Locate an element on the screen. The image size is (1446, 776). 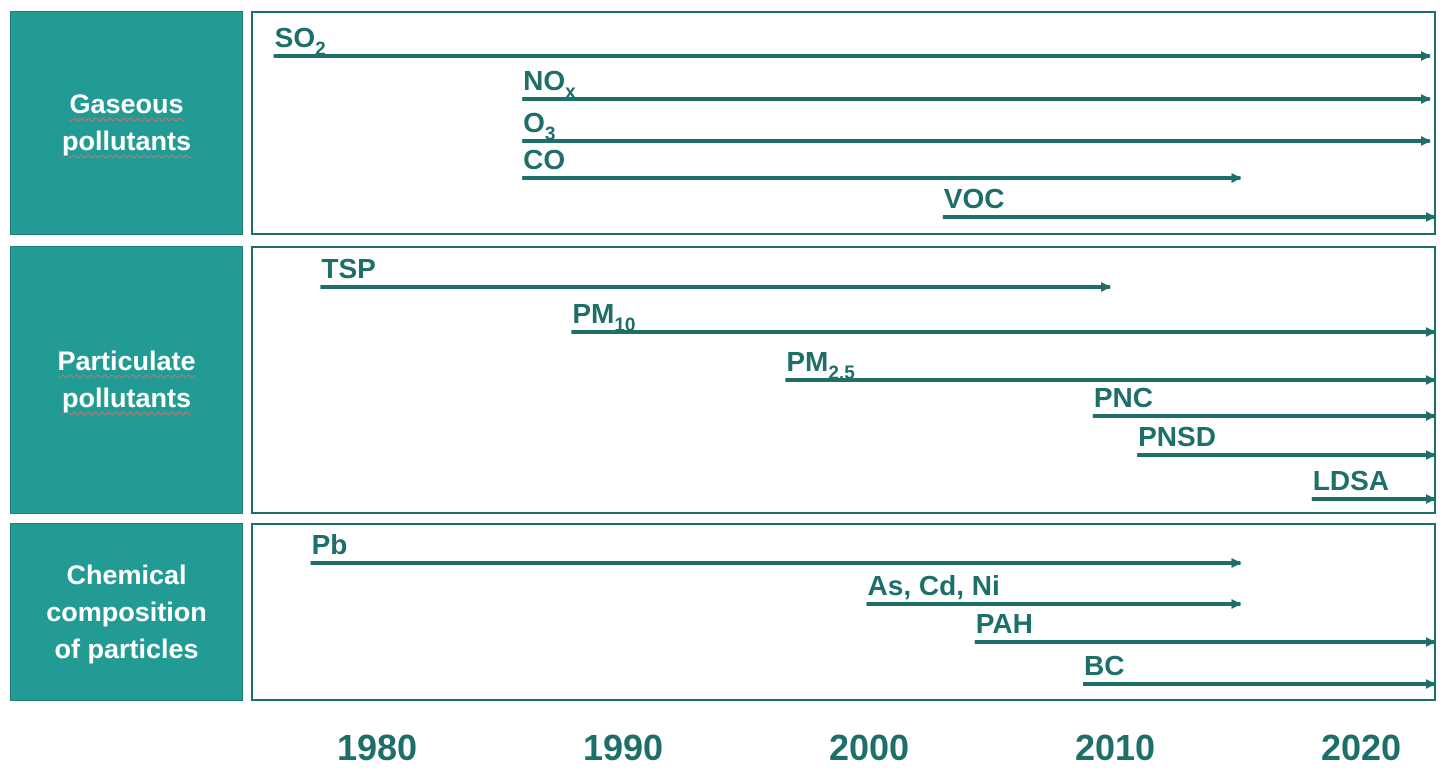
year-tick-label: 2000 is located at coordinates (869, 747).